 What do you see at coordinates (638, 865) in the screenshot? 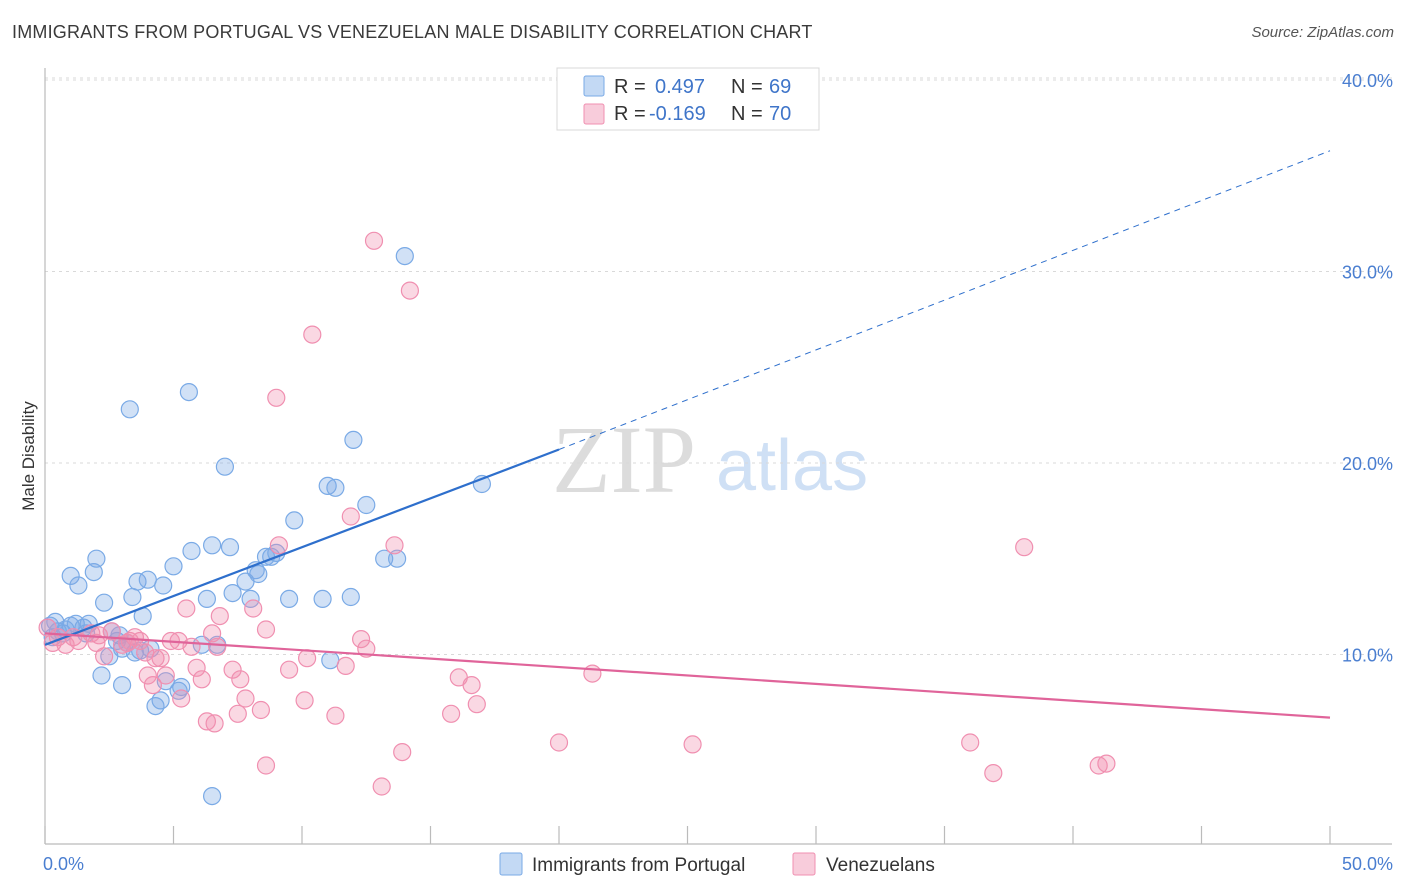
I see `series-legend-label-portugal: Immigrants from Portugal` at bounding box center [638, 865].